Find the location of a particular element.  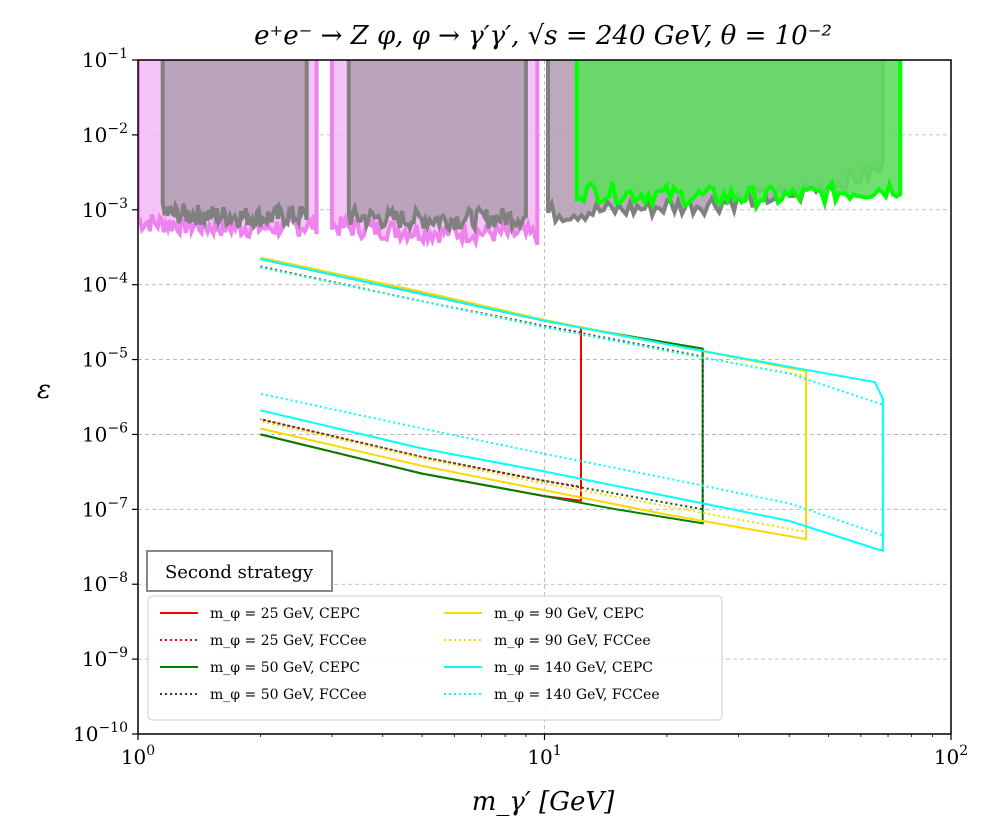

legend-title-box is located at coordinates (239, 571).